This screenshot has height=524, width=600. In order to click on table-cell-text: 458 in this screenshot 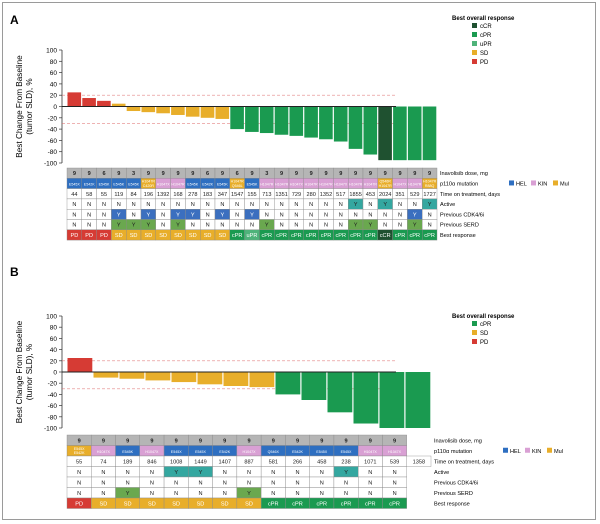, I will do `click(321, 462)`.